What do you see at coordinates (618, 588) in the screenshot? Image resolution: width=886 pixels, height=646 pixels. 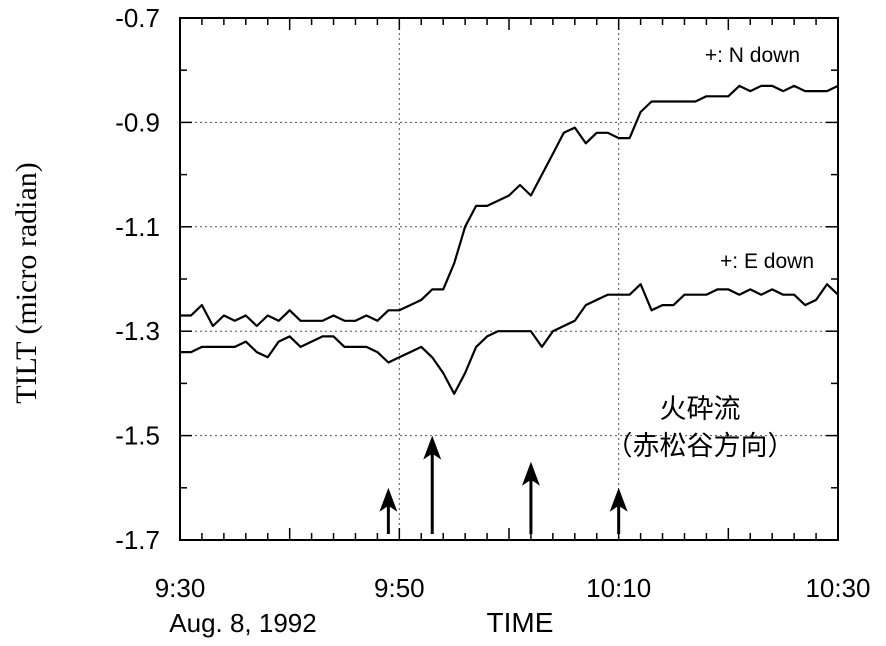 I see `x-tick-label: 10:10` at bounding box center [618, 588].